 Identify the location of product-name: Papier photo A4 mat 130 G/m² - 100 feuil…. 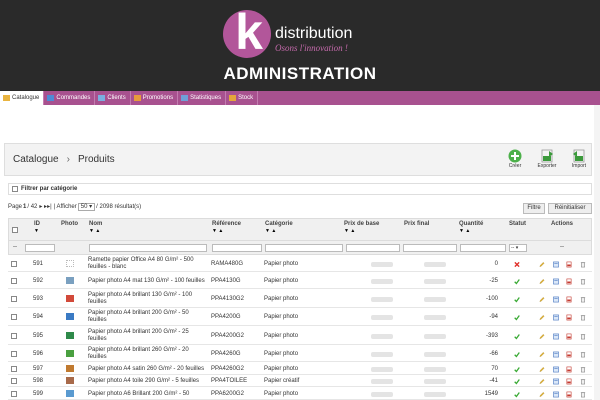
(146, 281).